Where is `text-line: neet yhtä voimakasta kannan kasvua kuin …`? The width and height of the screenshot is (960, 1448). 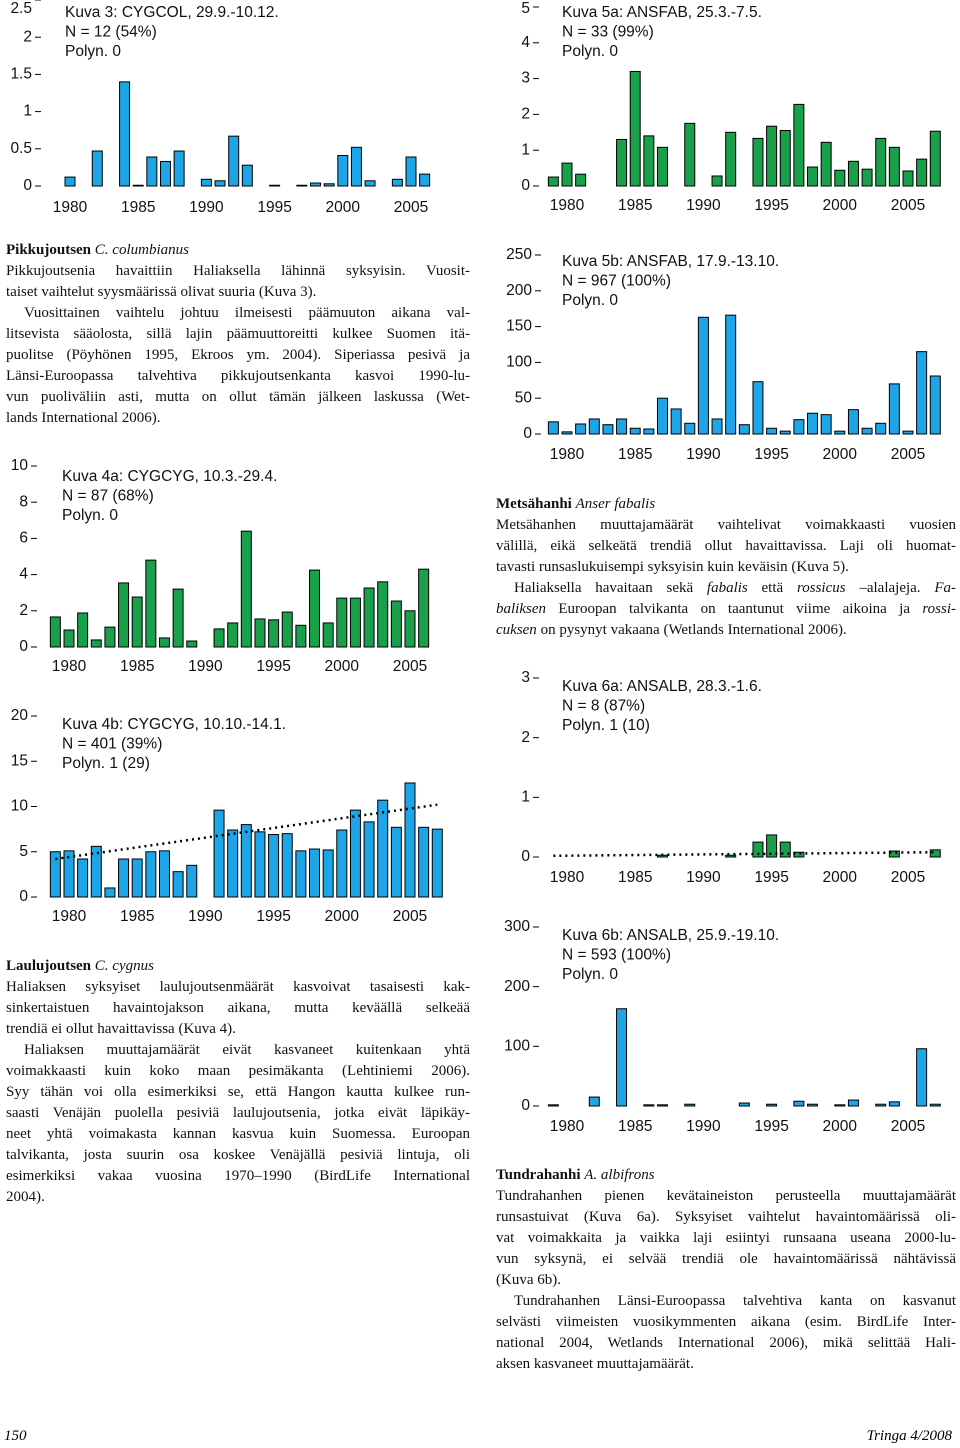 text-line: neet yhtä voimakasta kannan kasvua kuin … is located at coordinates (238, 1134).